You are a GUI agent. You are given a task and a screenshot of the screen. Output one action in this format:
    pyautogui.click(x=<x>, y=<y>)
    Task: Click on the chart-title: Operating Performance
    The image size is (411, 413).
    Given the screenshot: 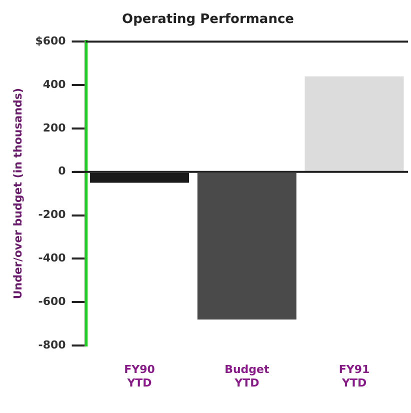 What is the action you would take?
    pyautogui.click(x=208, y=20)
    